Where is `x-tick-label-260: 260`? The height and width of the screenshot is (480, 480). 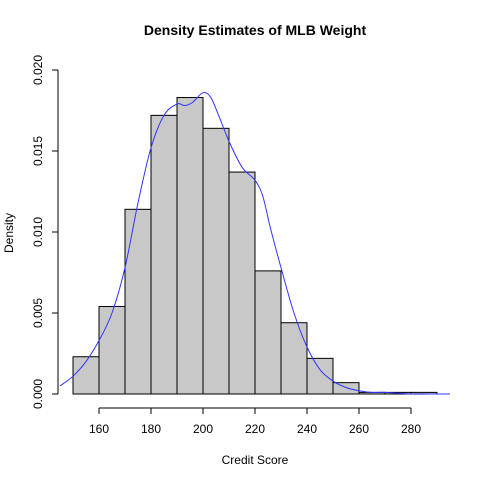
x-tick-label-260: 260 is located at coordinates (359, 429).